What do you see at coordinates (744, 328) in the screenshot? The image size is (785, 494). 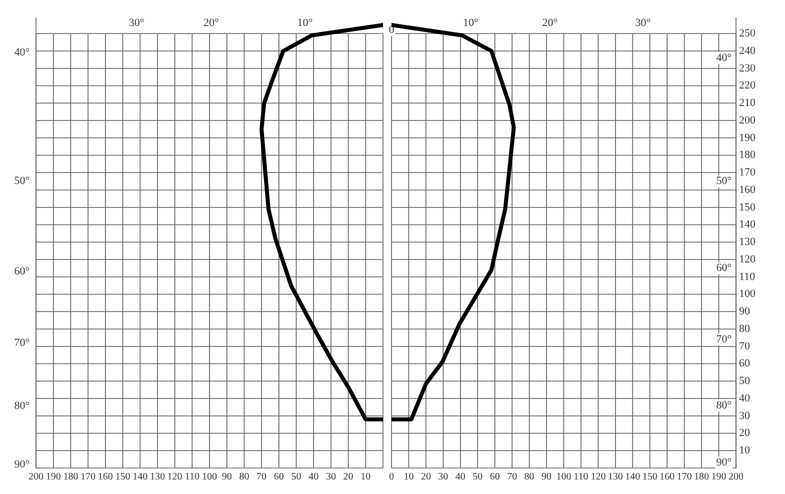 I see `y-tick-label: 80` at bounding box center [744, 328].